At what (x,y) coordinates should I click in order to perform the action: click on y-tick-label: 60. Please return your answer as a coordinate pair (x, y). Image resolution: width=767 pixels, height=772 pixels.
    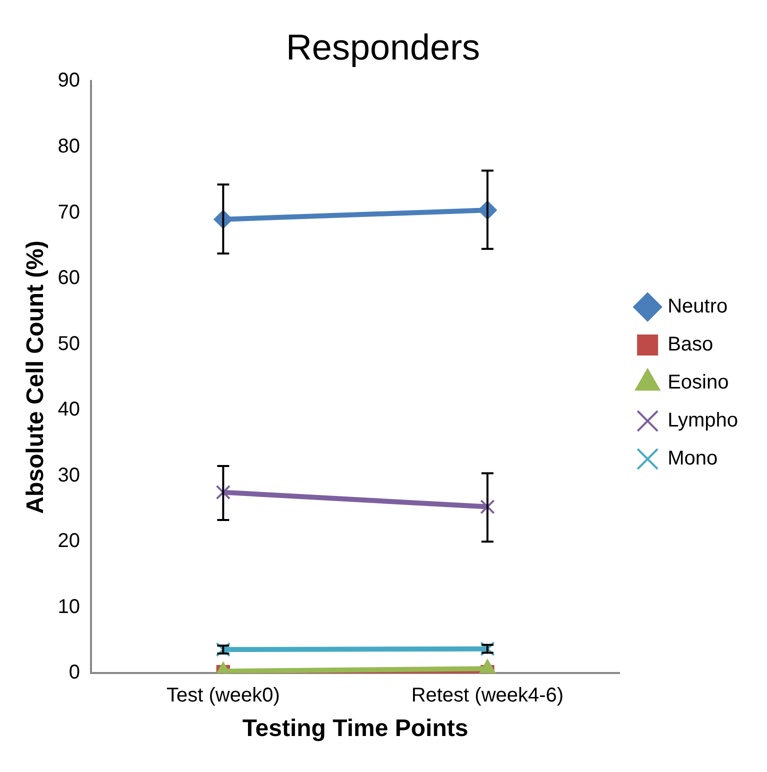
    Looking at the image, I should click on (69, 278).